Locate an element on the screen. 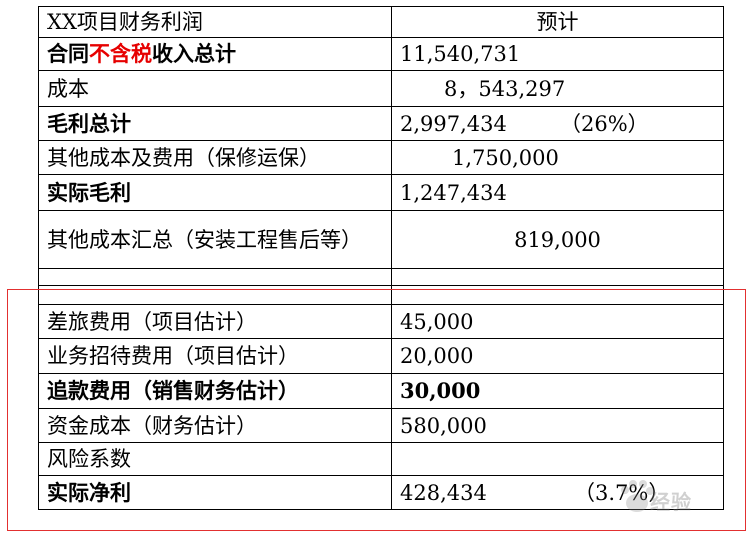  label-part: 合同 is located at coordinates (68, 53).